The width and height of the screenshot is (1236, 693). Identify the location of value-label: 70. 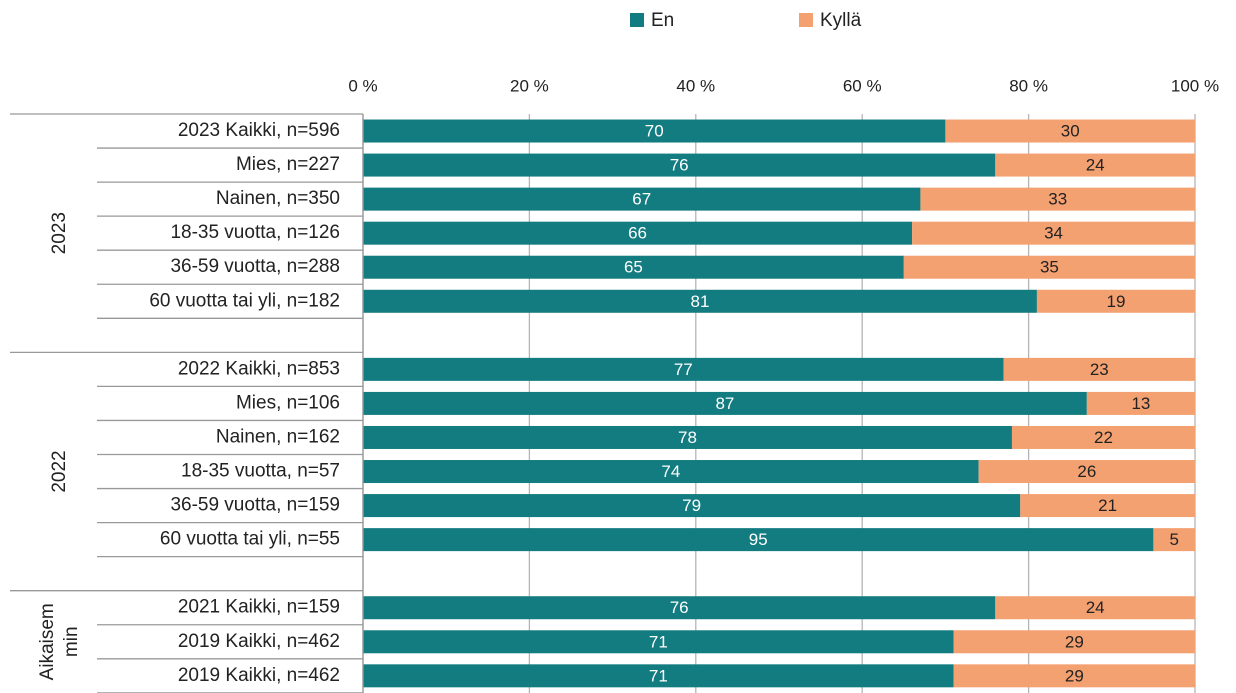
(654, 131).